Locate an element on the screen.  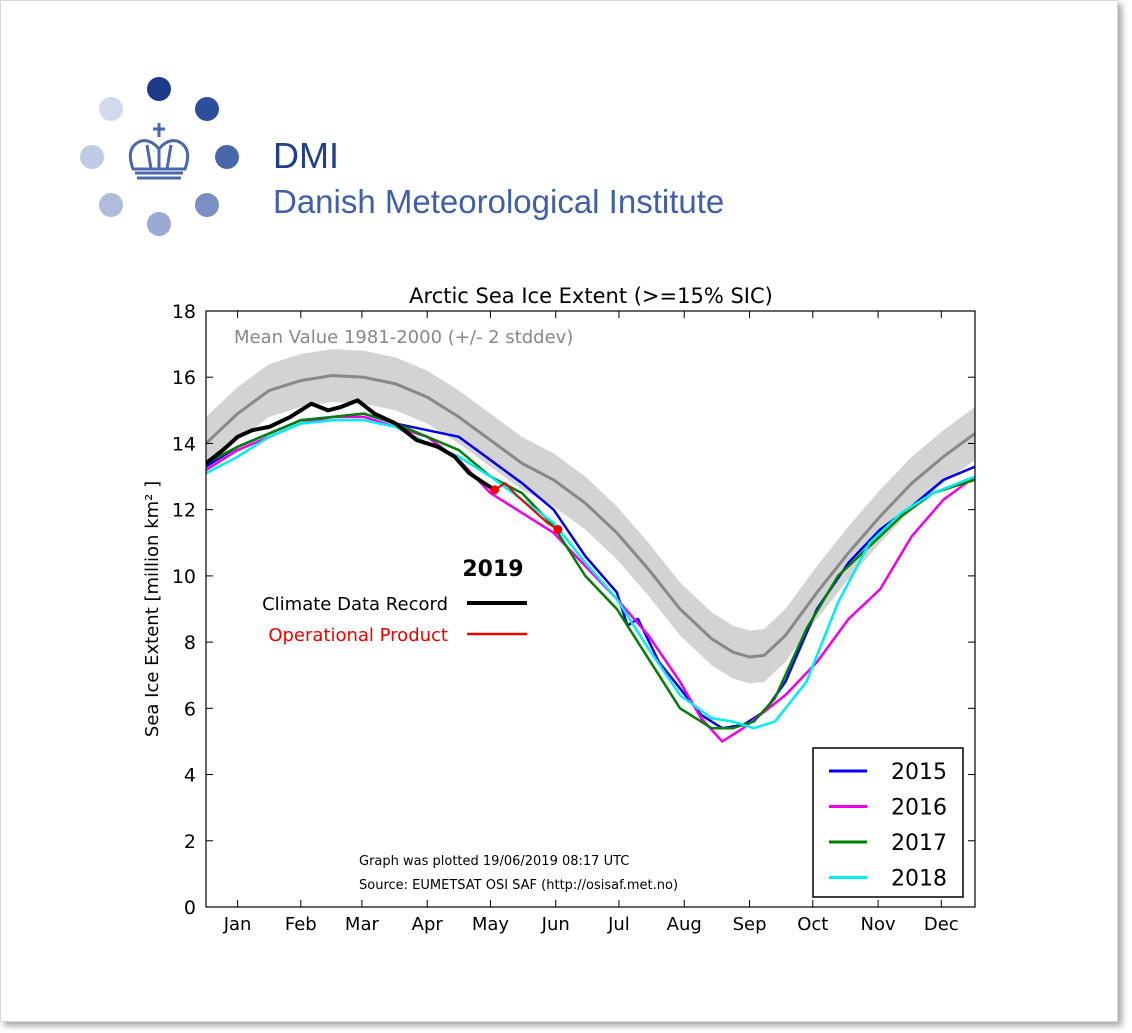
legend-label-2015: 2015 is located at coordinates (919, 772).